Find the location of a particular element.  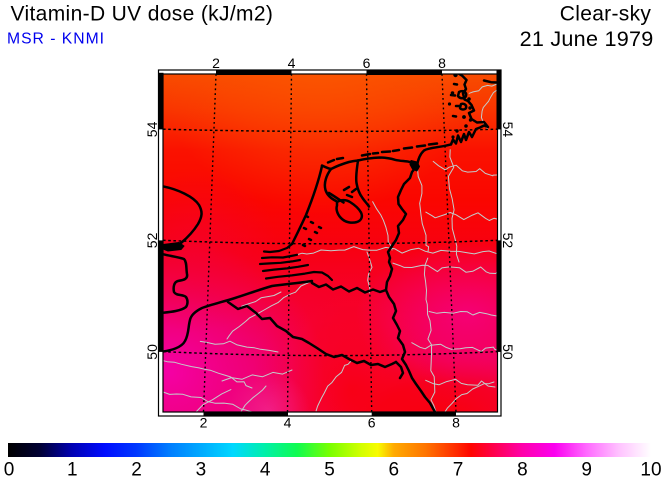

svg-text: 10 is located at coordinates (650, 470).